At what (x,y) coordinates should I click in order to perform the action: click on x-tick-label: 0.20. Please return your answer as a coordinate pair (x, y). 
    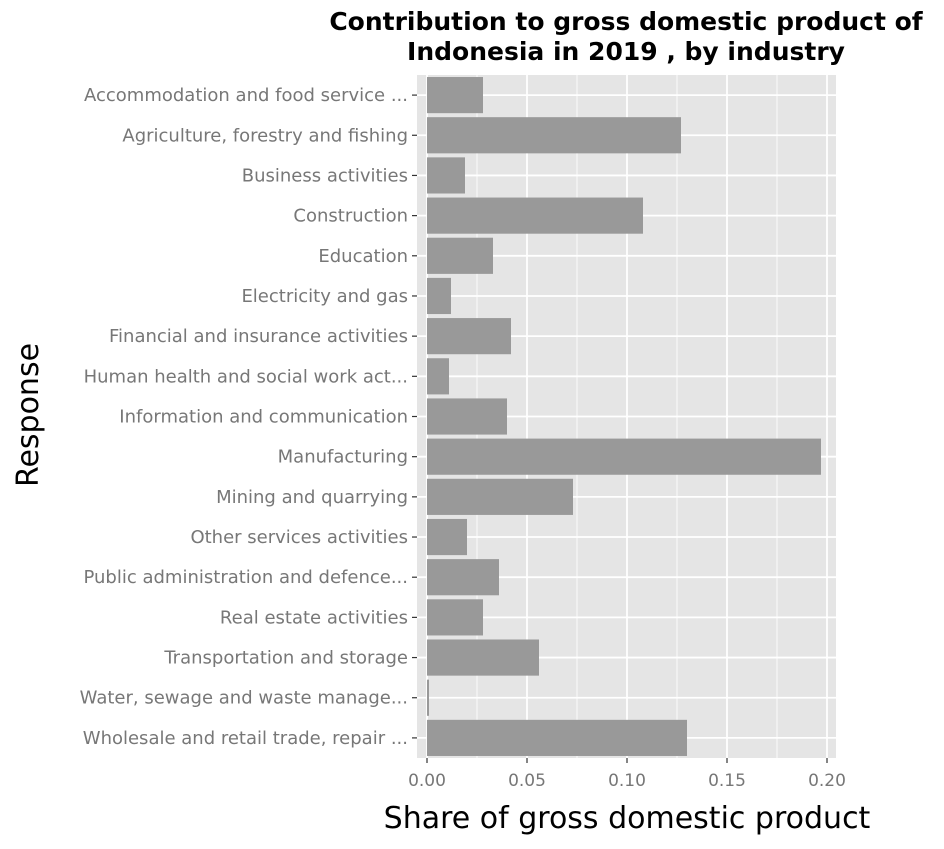
    Looking at the image, I should click on (827, 781).